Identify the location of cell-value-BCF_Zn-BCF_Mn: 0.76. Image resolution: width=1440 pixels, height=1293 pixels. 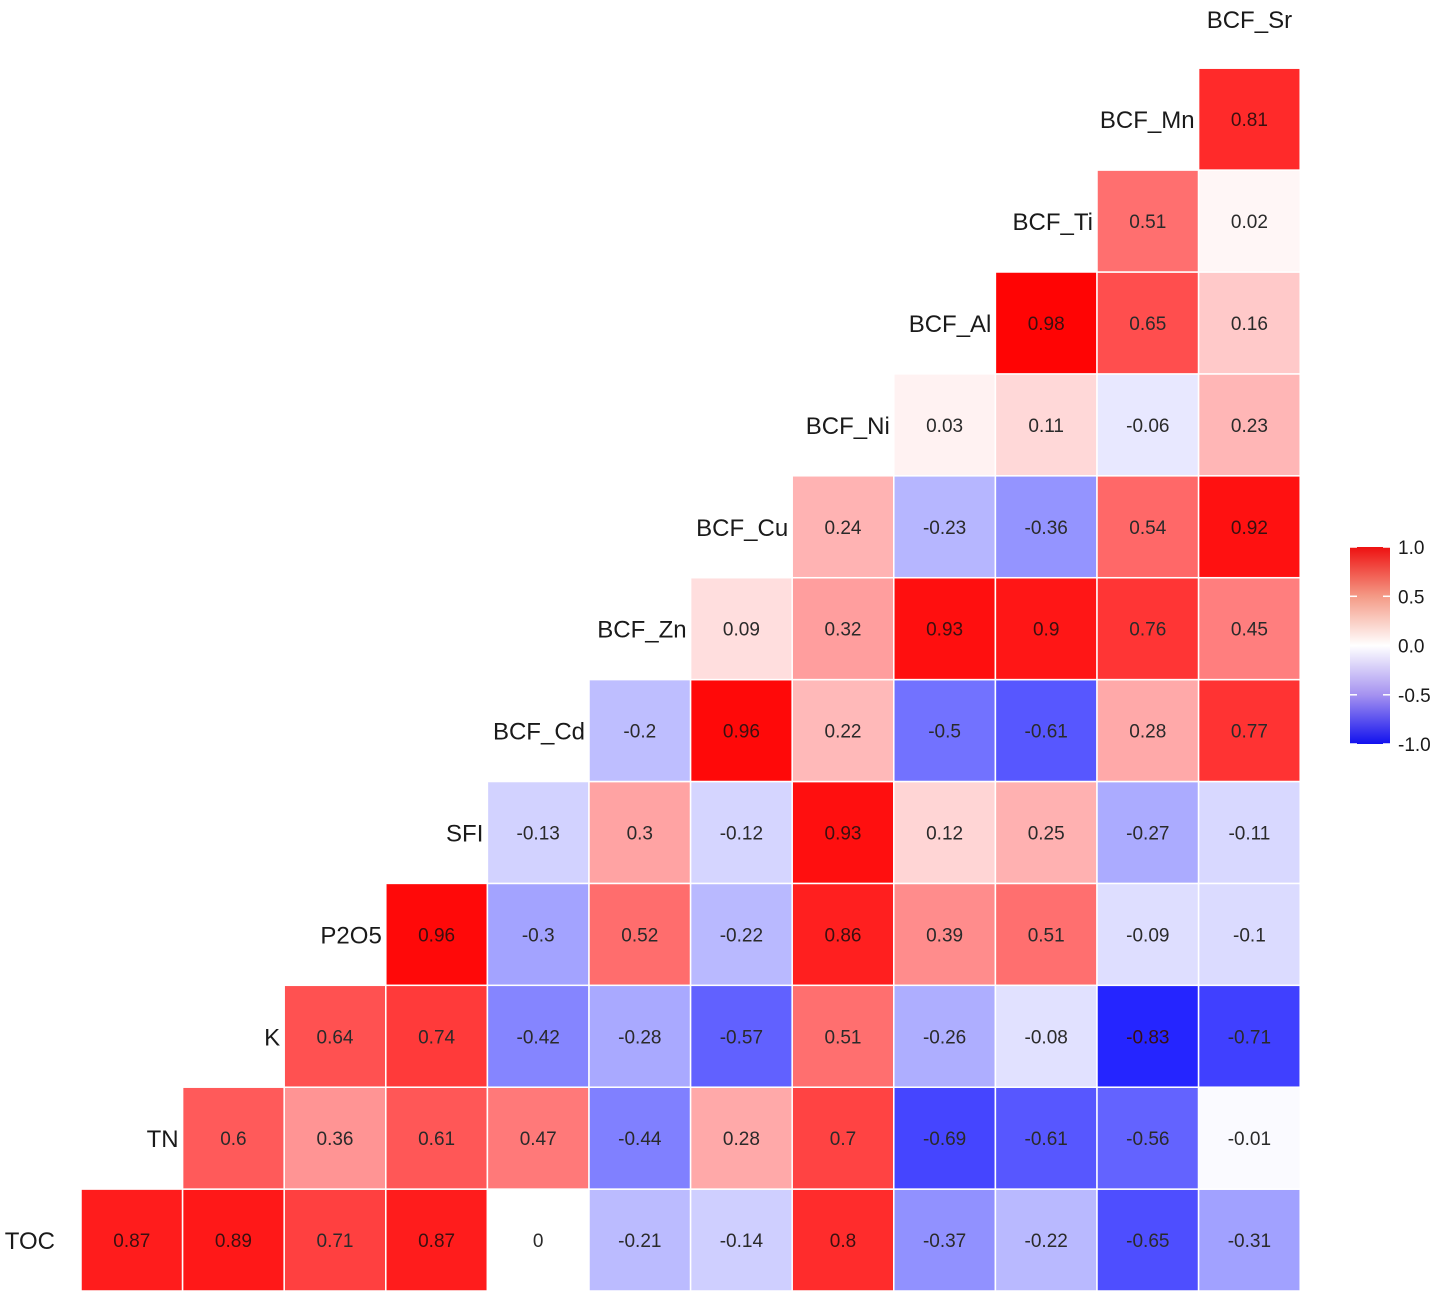
(1147, 630).